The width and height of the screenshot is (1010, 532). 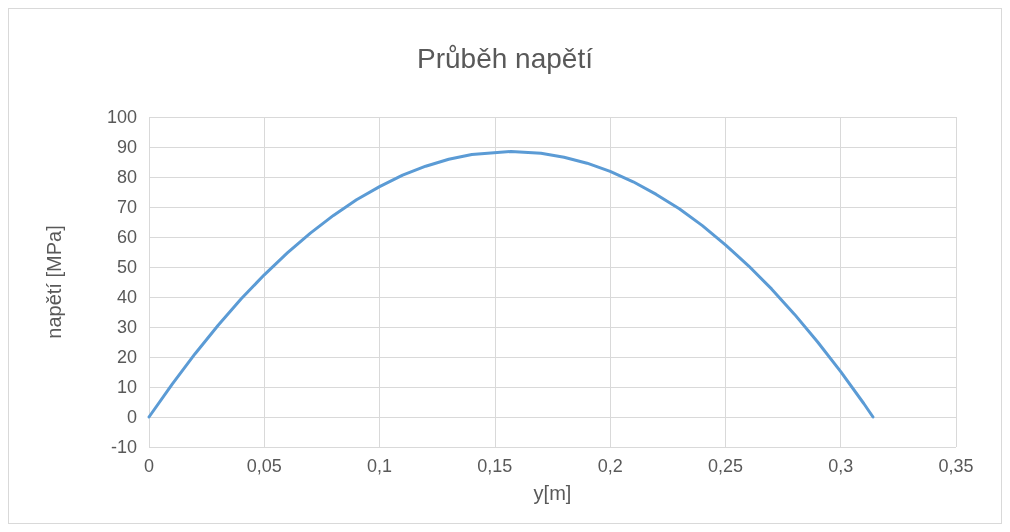 I want to click on y-tick-label: 30, so click(x=126, y=327).